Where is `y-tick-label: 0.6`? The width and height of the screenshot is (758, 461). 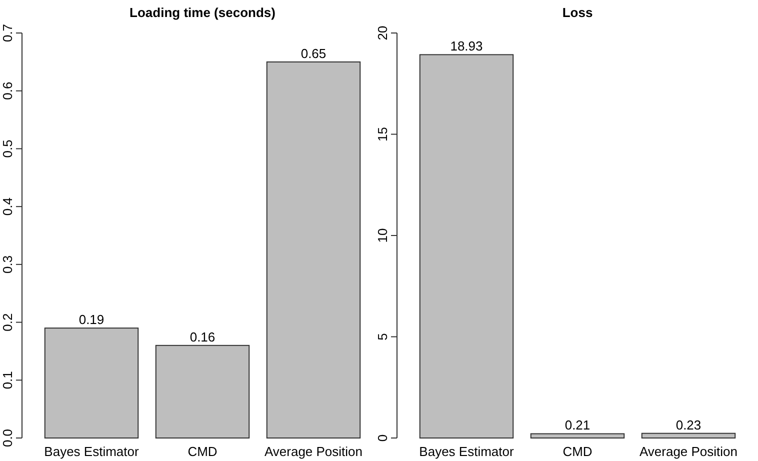 y-tick-label: 0.6 is located at coordinates (7, 91).